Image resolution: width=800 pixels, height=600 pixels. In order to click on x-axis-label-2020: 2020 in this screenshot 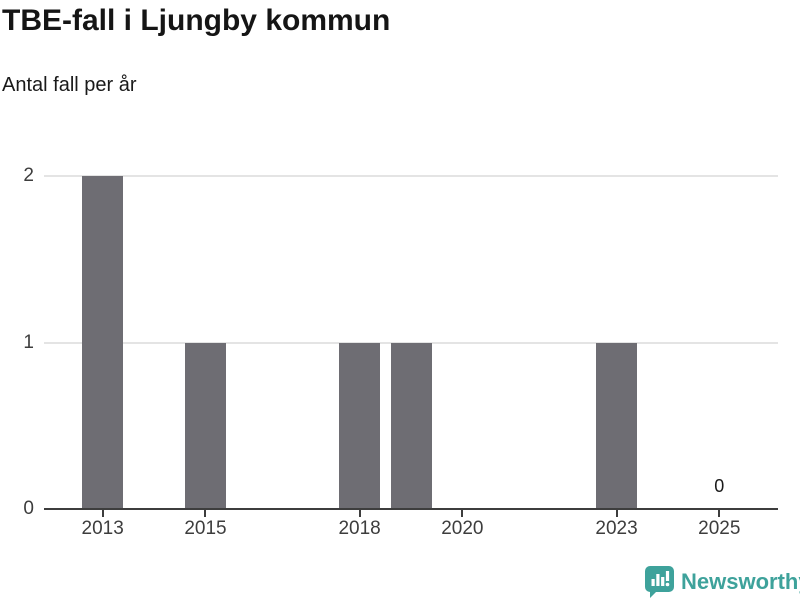, I will do `click(462, 528)`.